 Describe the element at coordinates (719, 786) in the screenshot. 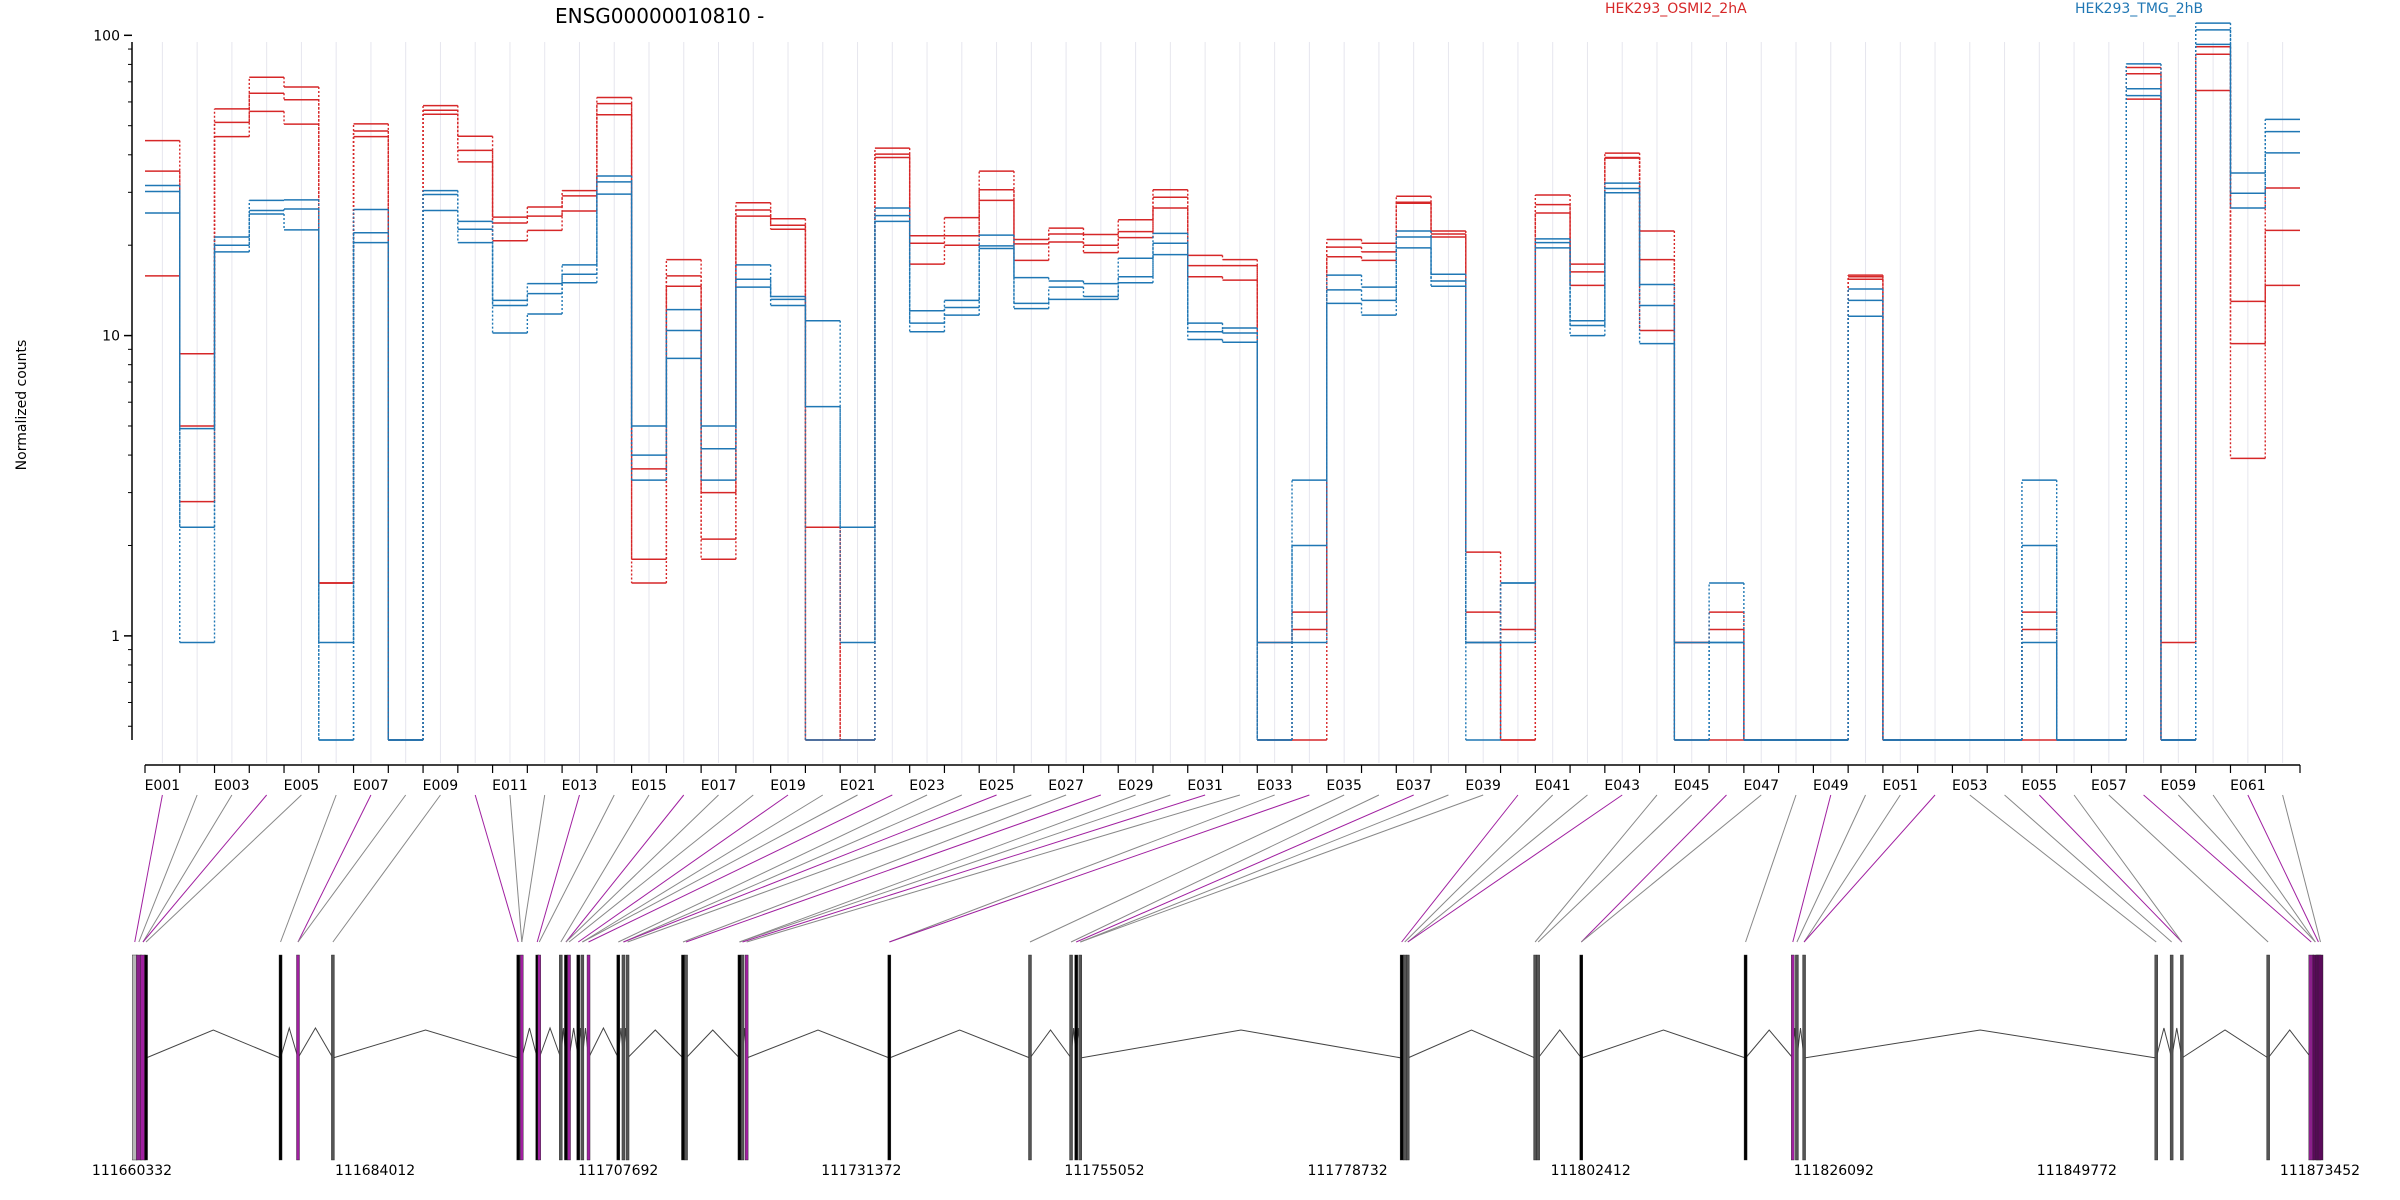

I see `exon-label: E017` at that location.